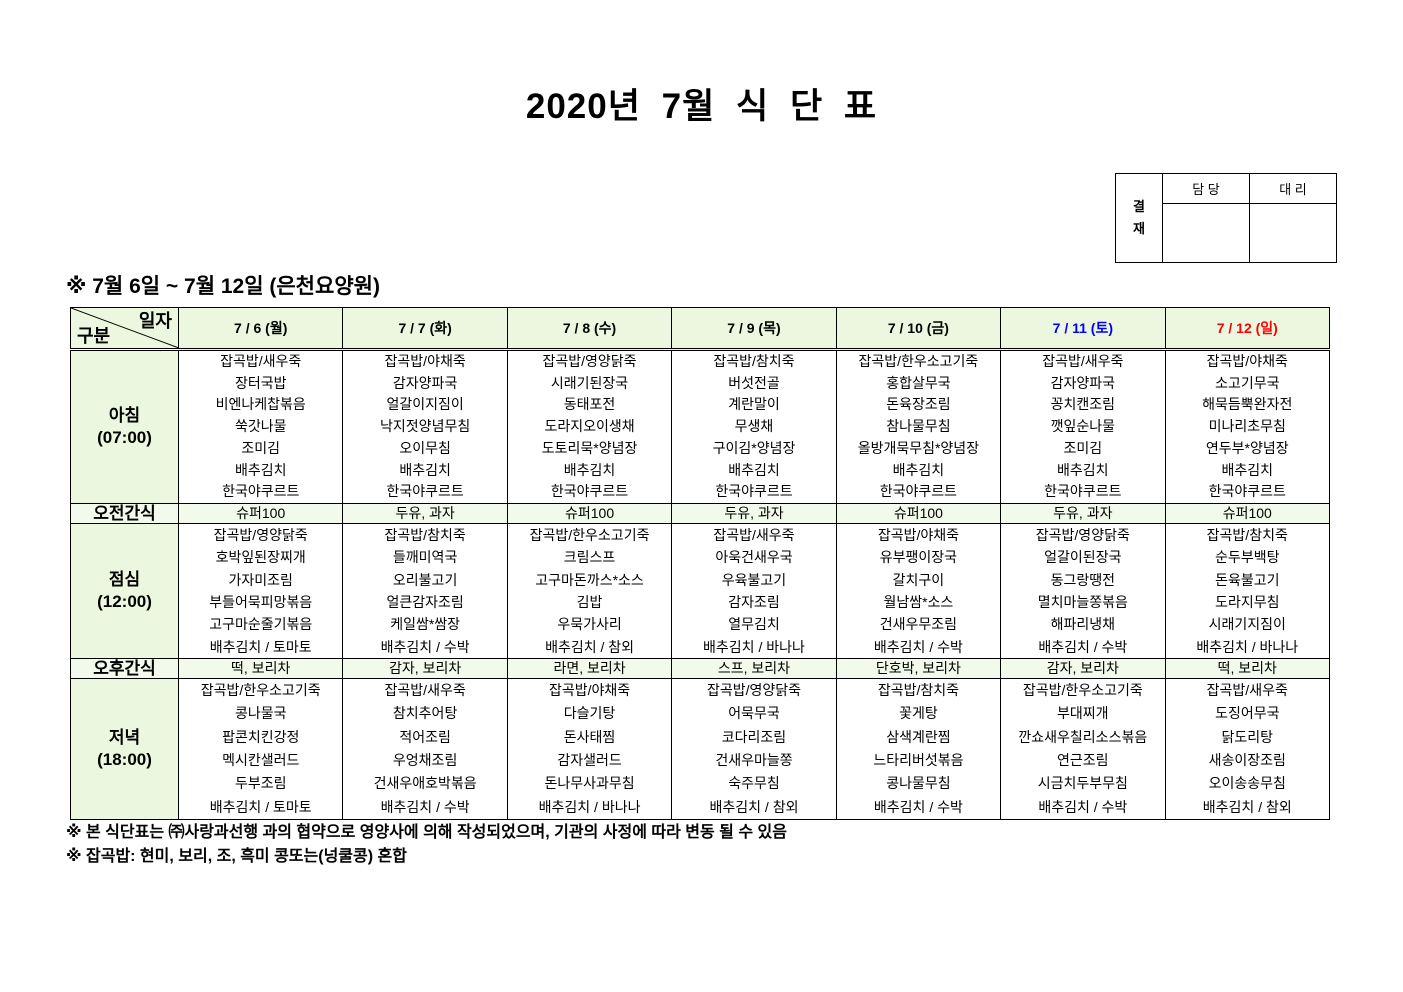 Image resolution: width=1403 pixels, height=992 pixels. What do you see at coordinates (1247, 760) in the screenshot?
I see `menu-item: 새송이장조림` at bounding box center [1247, 760].